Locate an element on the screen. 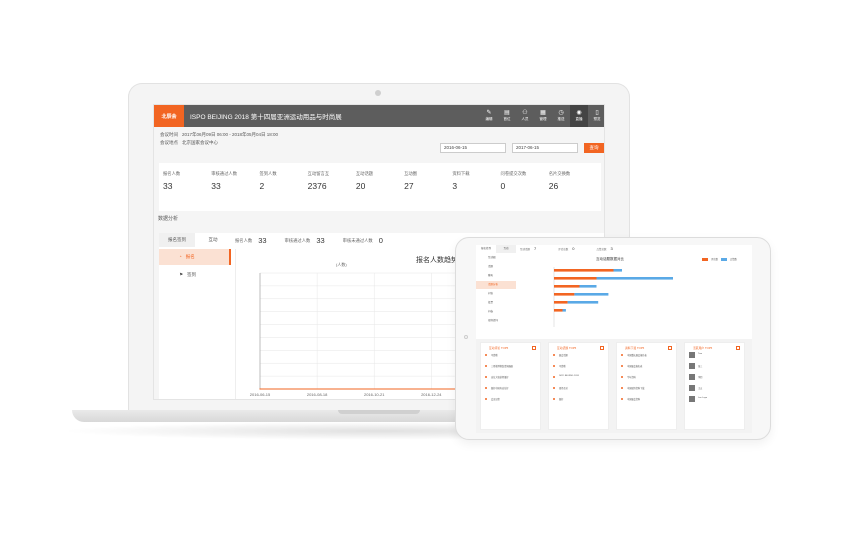 This screenshot has height=555, width=843. tablet-sidebar-label: 现场提问 is located at coordinates (493, 320).